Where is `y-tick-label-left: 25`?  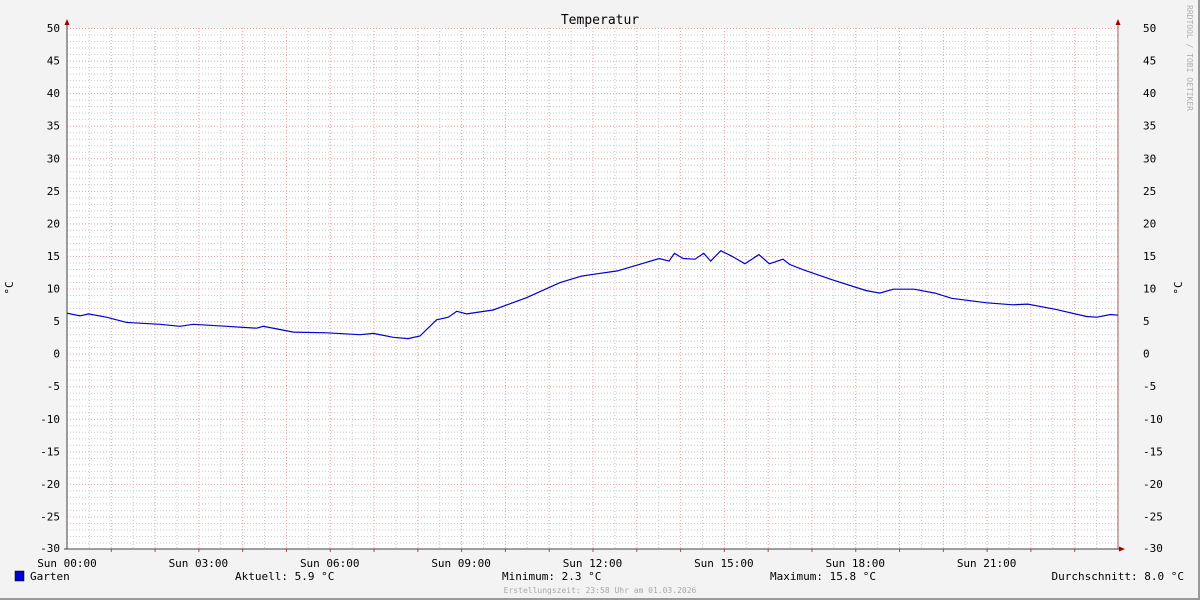 y-tick-label-left: 25 is located at coordinates (53, 191).